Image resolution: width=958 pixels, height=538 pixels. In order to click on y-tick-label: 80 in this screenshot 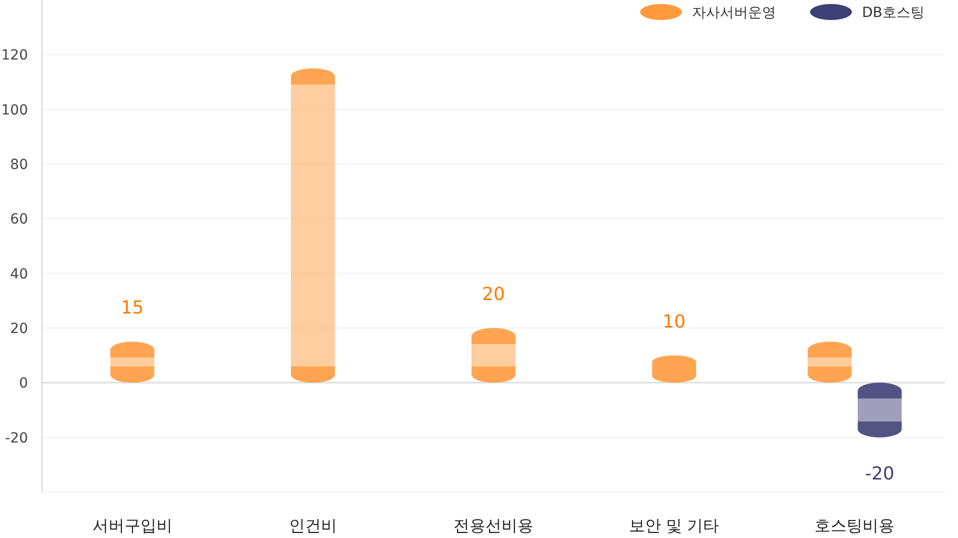, I will do `click(19, 165)`.